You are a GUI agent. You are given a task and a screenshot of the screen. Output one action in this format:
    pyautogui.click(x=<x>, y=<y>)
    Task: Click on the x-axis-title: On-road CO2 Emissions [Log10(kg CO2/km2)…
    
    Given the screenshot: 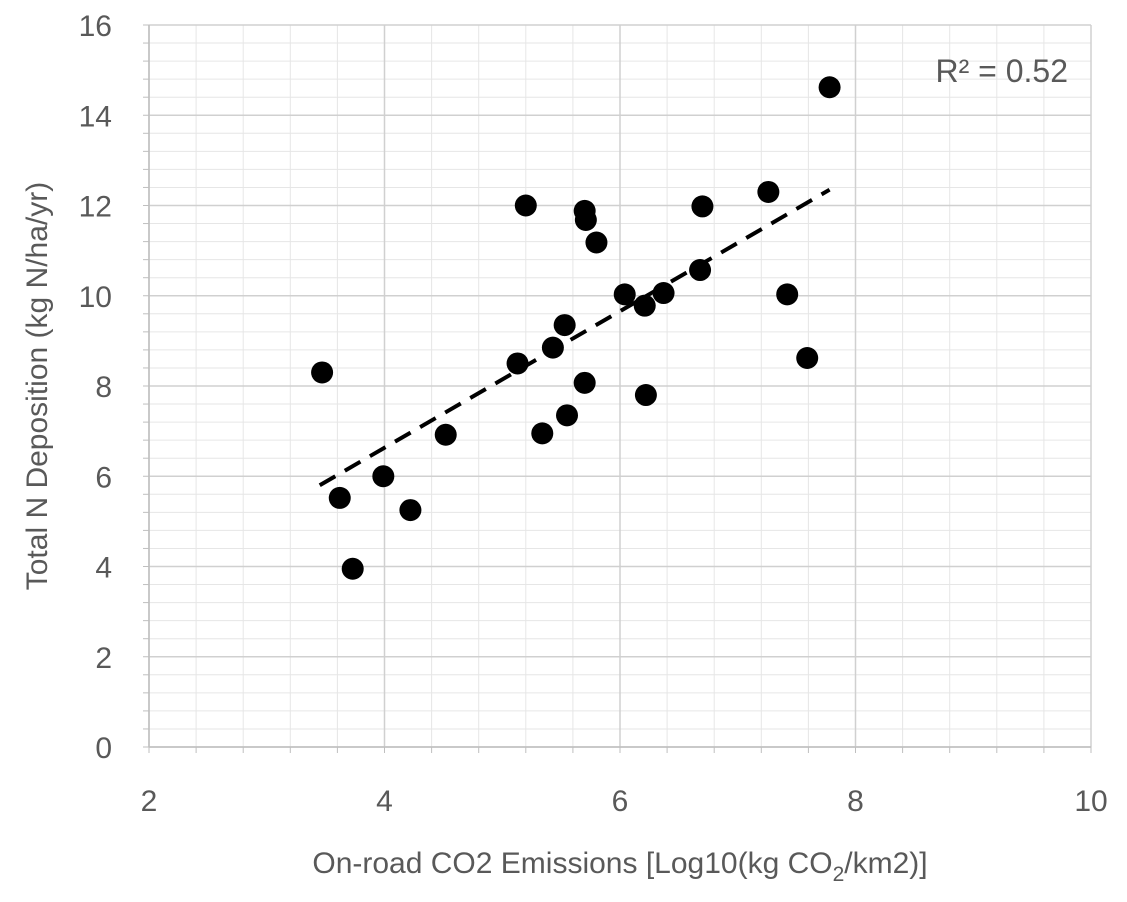 What is the action you would take?
    pyautogui.click(x=619, y=866)
    